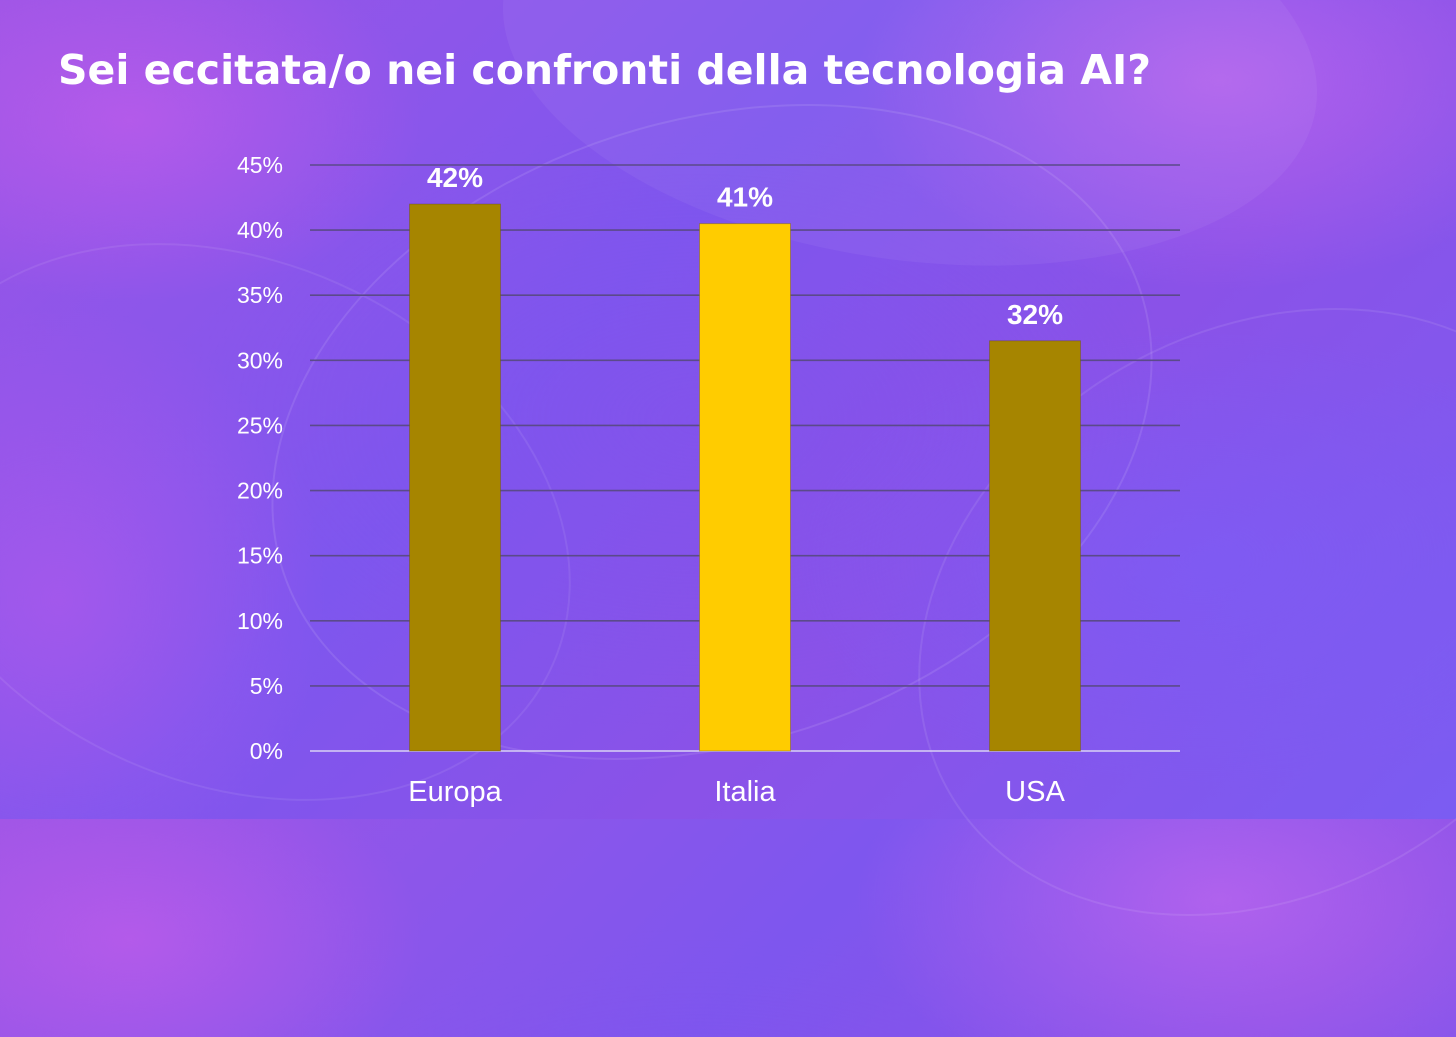 This screenshot has height=1037, width=1456. I want to click on y-tick-label: 45%, so click(260, 165).